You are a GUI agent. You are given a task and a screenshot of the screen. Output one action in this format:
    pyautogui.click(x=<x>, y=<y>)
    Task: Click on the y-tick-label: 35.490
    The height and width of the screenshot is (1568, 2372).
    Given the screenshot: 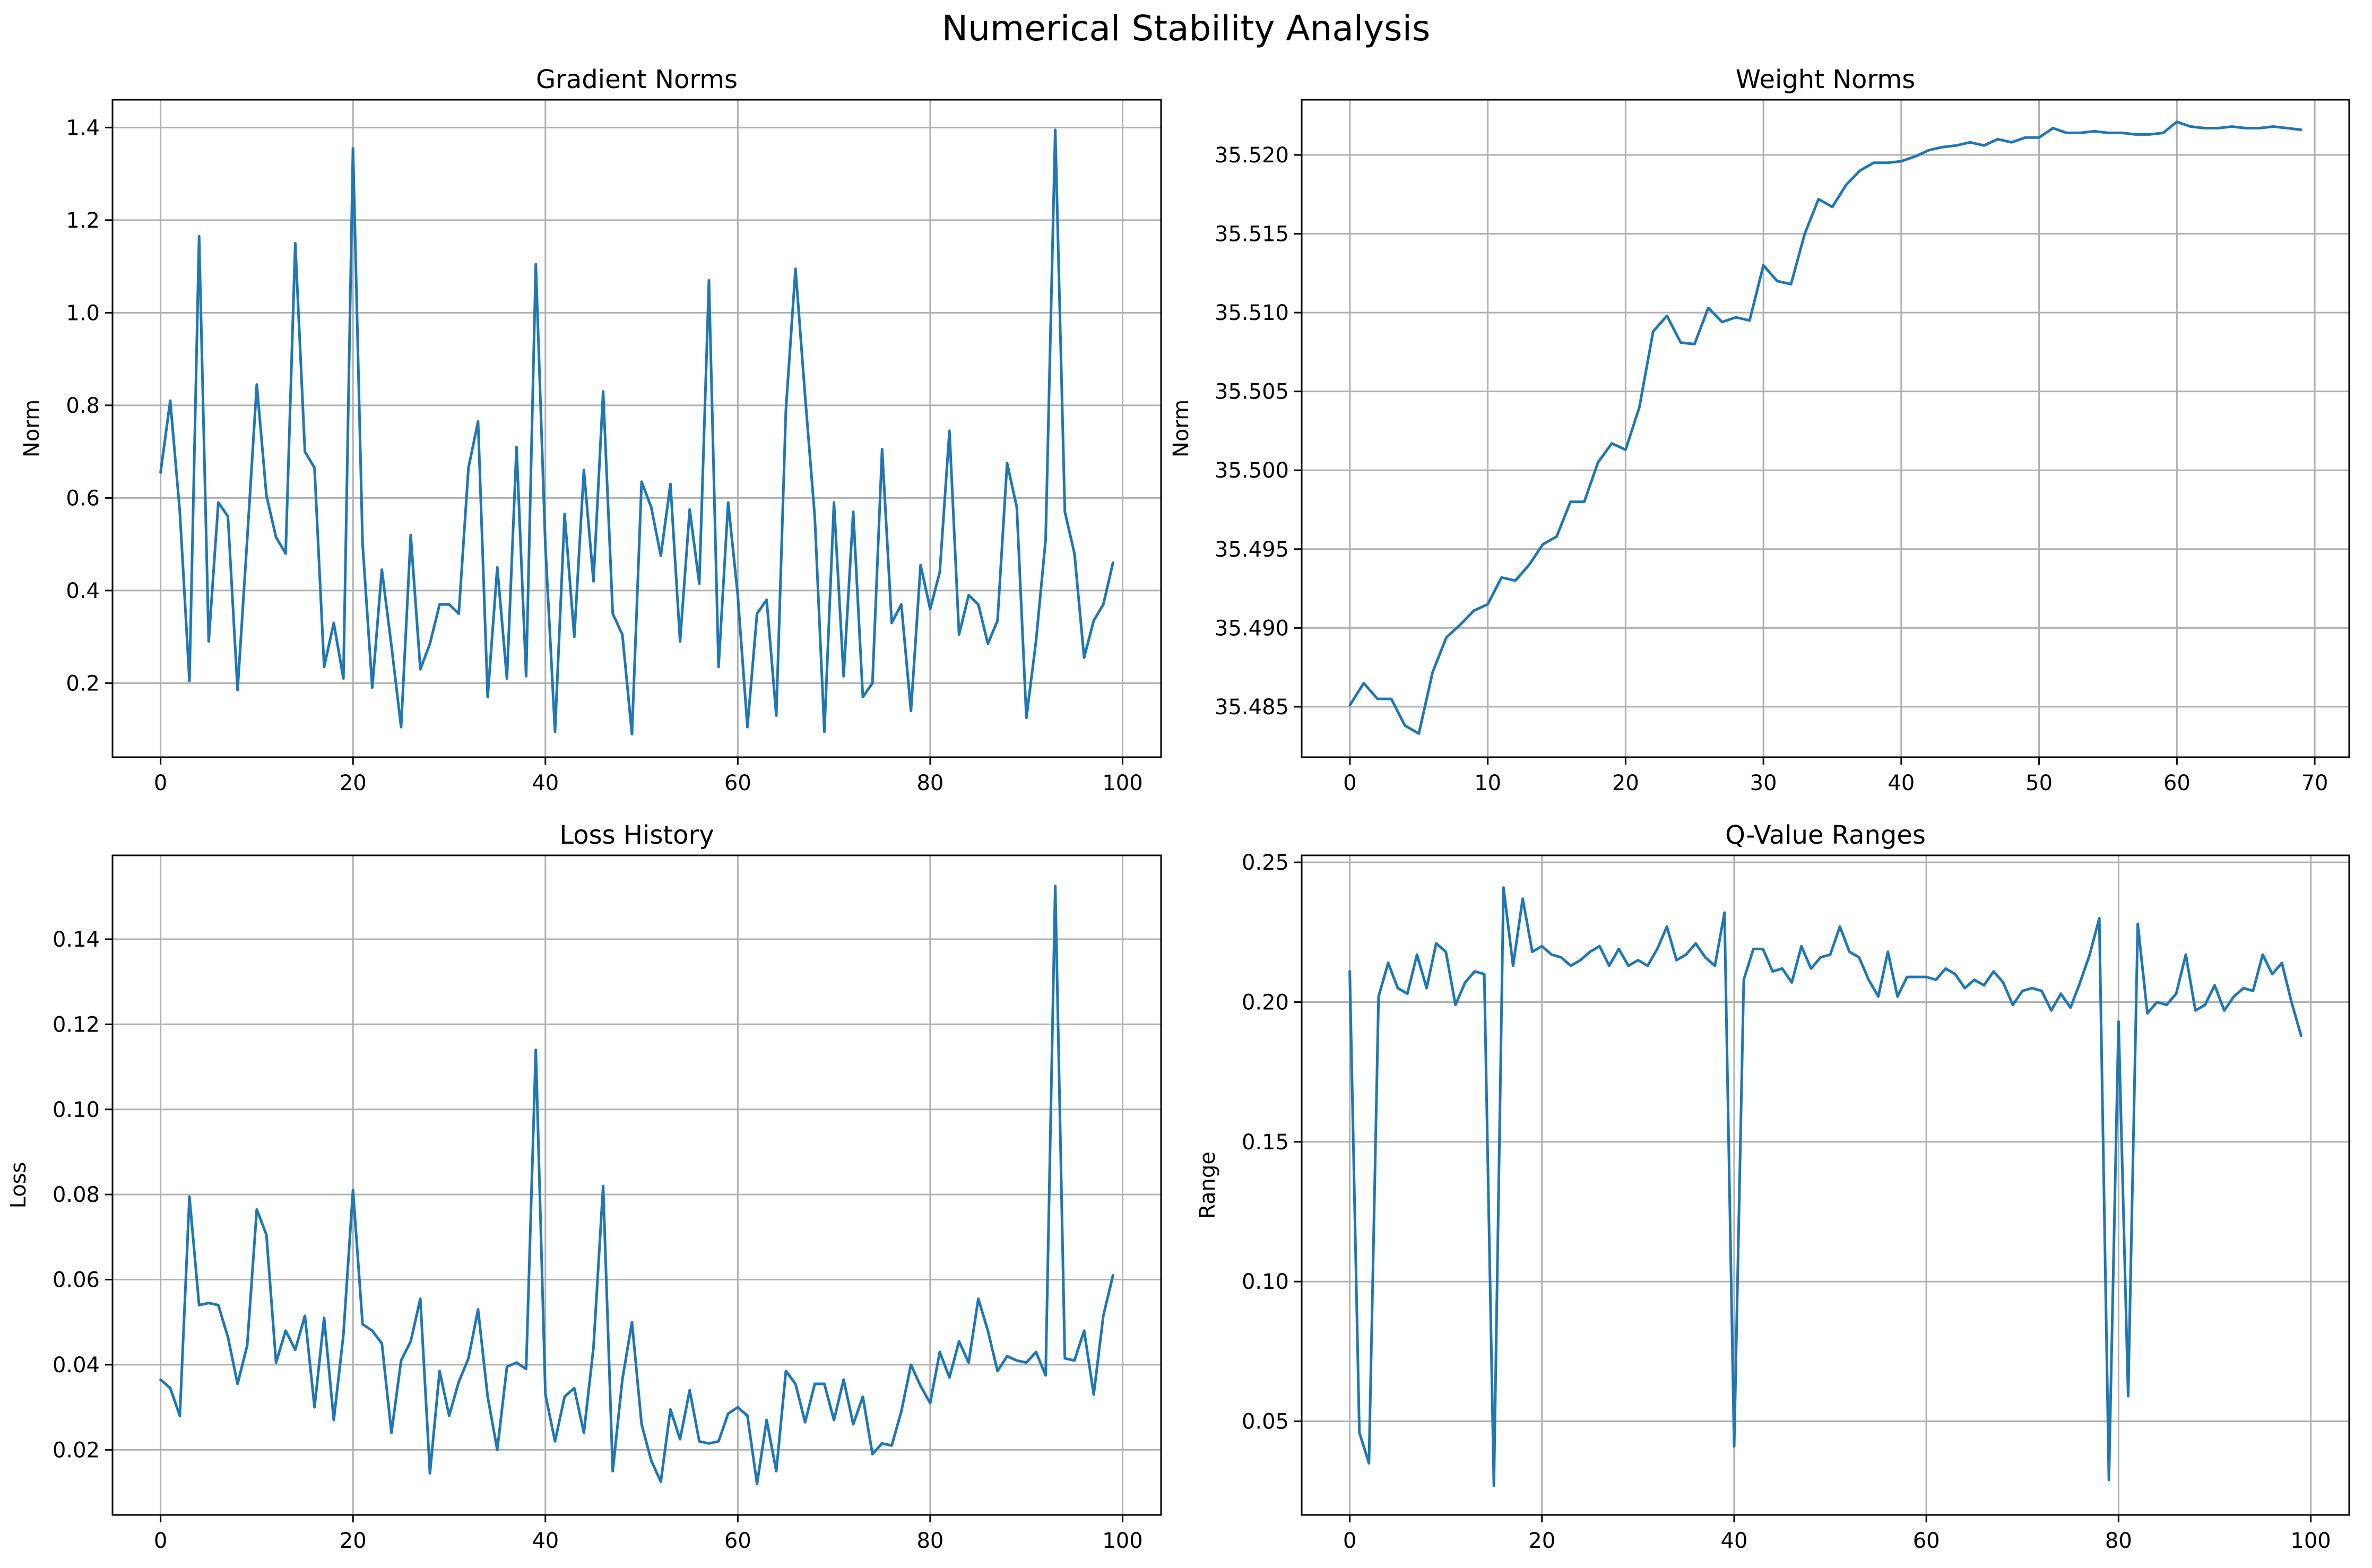 What is the action you would take?
    pyautogui.click(x=1252, y=628)
    